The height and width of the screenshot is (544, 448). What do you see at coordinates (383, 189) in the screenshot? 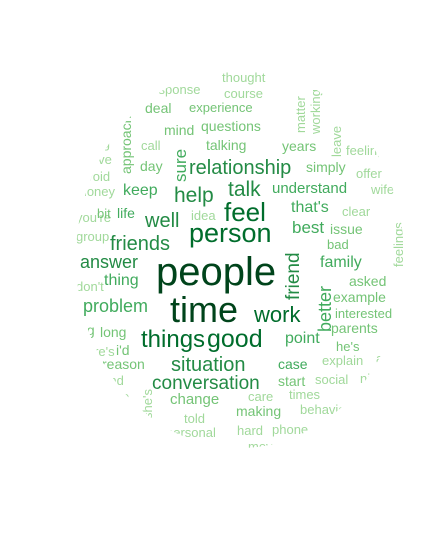
I see `word: wife` at bounding box center [383, 189].